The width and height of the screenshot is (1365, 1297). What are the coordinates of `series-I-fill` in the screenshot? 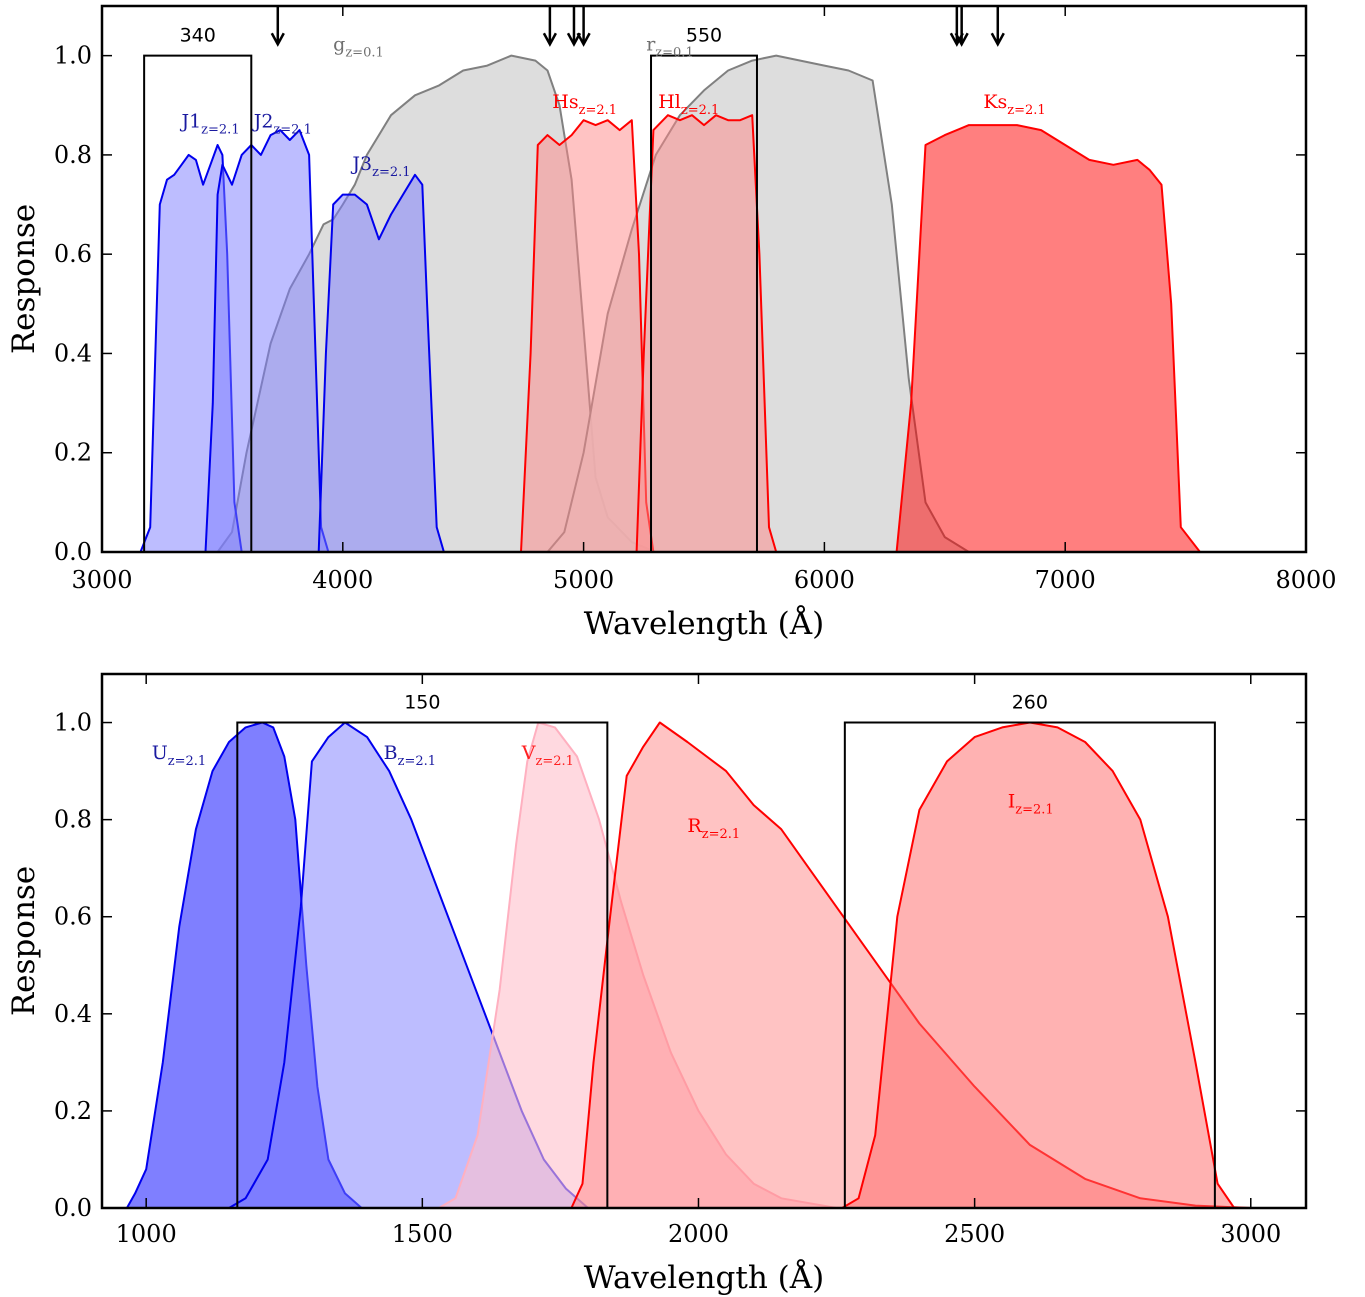 It's located at (1038, 965).